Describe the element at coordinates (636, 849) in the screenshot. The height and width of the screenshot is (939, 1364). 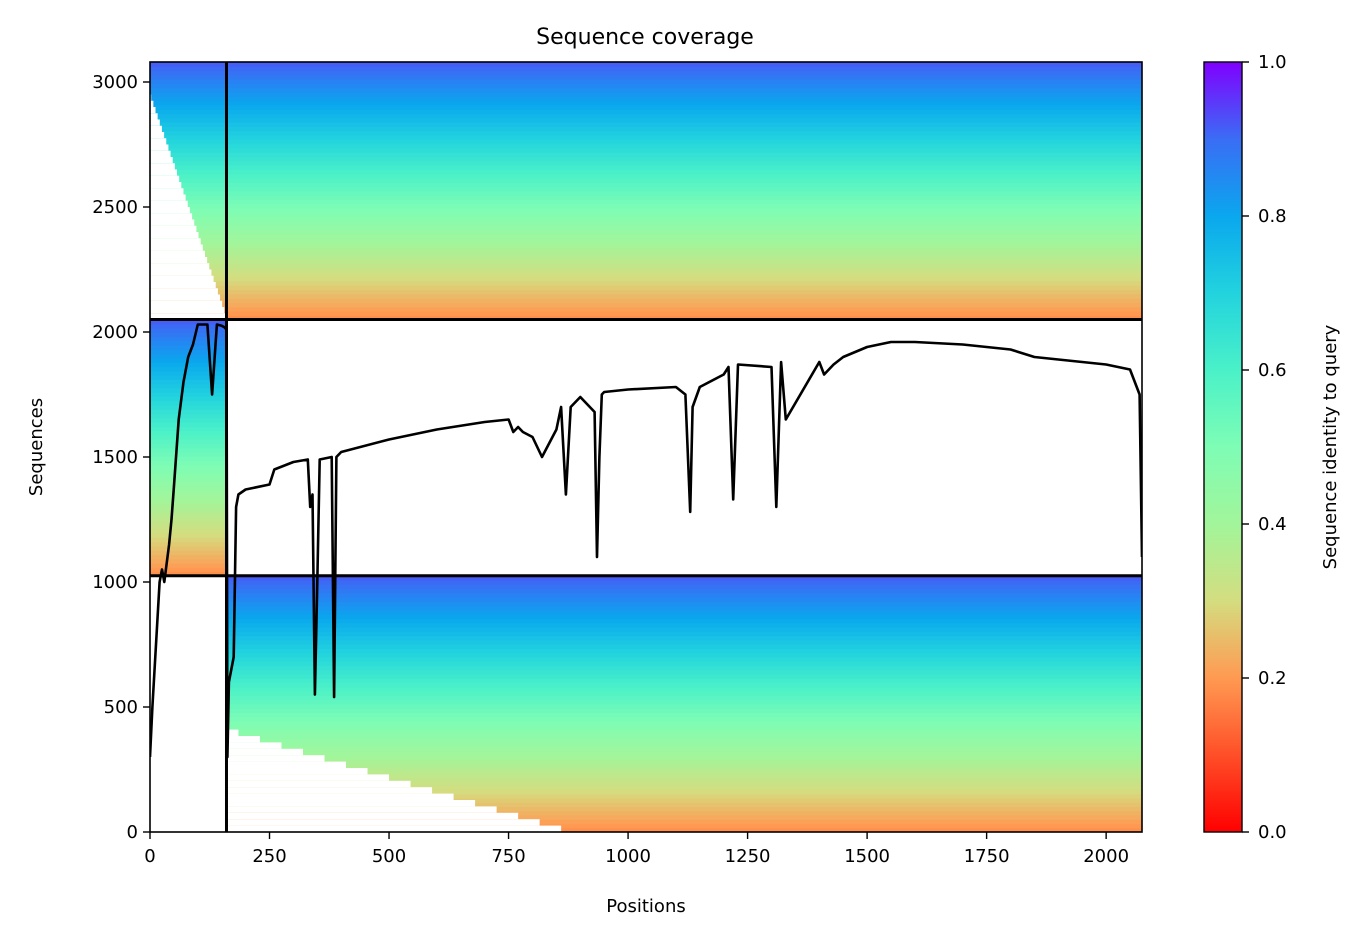
I see `x-axis: 0 250 500 750 1000 1250 1500 1750 2000` at that location.